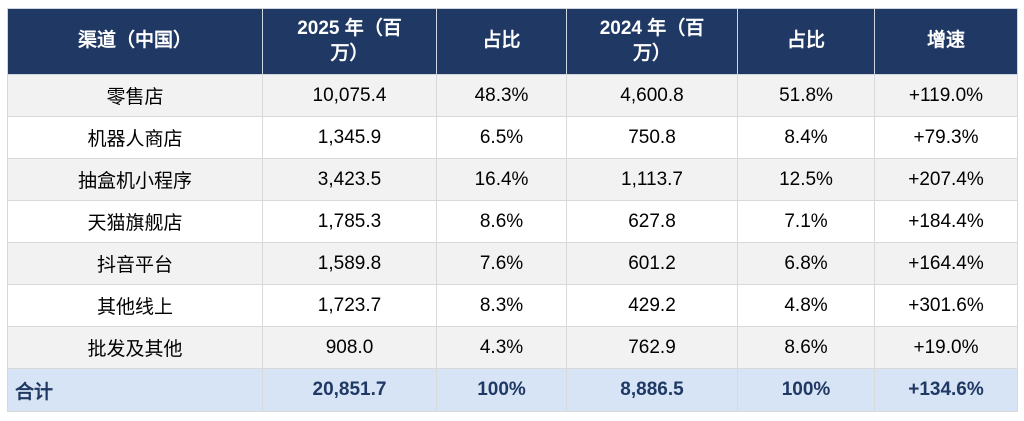  What do you see at coordinates (946, 137) in the screenshot?
I see `cell-growth: +79.3%` at bounding box center [946, 137].